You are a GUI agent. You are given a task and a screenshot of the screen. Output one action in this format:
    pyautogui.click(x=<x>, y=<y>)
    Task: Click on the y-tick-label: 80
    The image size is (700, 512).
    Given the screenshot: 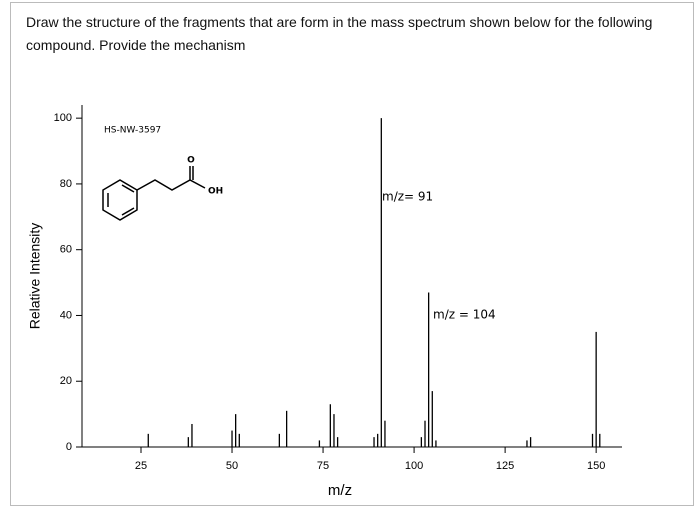 What is the action you would take?
    pyautogui.click(x=66, y=184)
    